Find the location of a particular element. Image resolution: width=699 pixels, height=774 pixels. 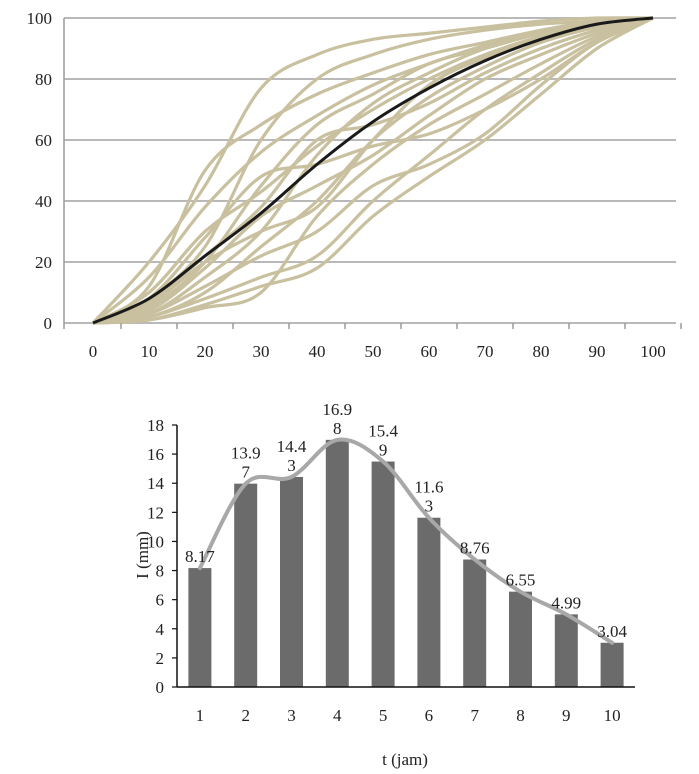

x-tick-label: 7 is located at coordinates (474, 715).